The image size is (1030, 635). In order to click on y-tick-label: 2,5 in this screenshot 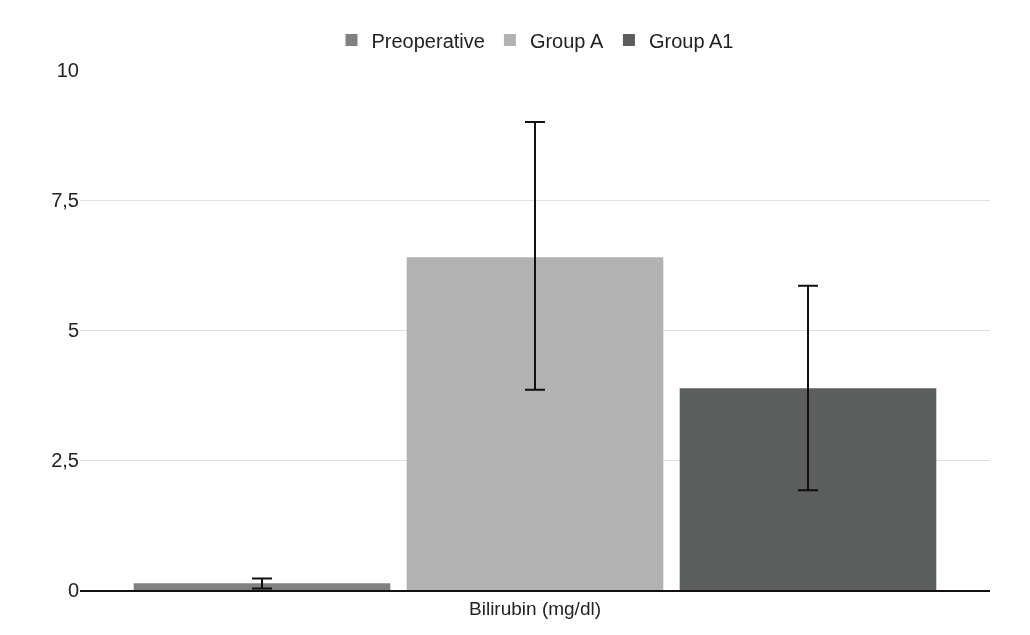, I will do `click(65, 460)`.